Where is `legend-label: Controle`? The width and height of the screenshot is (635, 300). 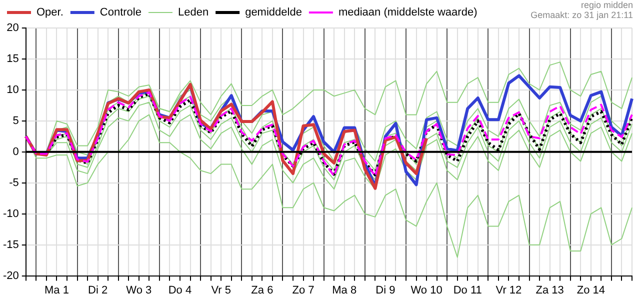
legend-label: Controle is located at coordinates (121, 12).